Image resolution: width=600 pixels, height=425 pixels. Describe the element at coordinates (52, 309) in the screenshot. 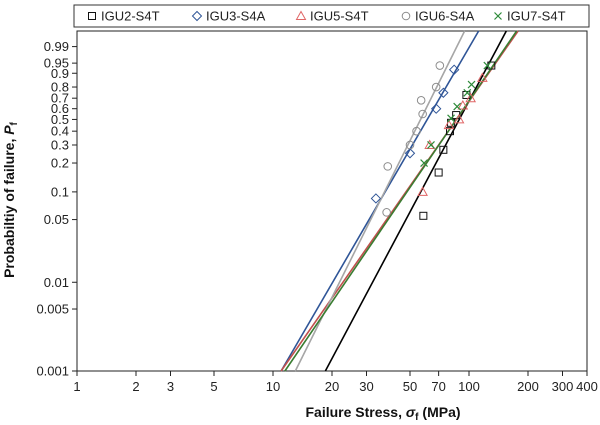

I see `y-tick-label: 0.005` at that location.